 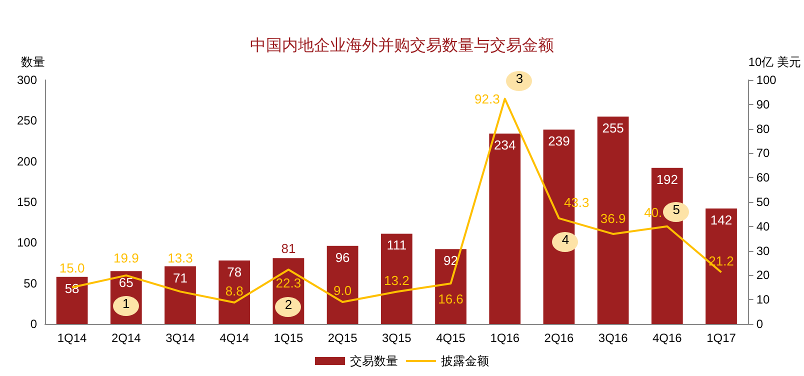 What do you see at coordinates (775, 62) in the screenshot?
I see `y2-axis-title: 10亿 美元` at bounding box center [775, 62].